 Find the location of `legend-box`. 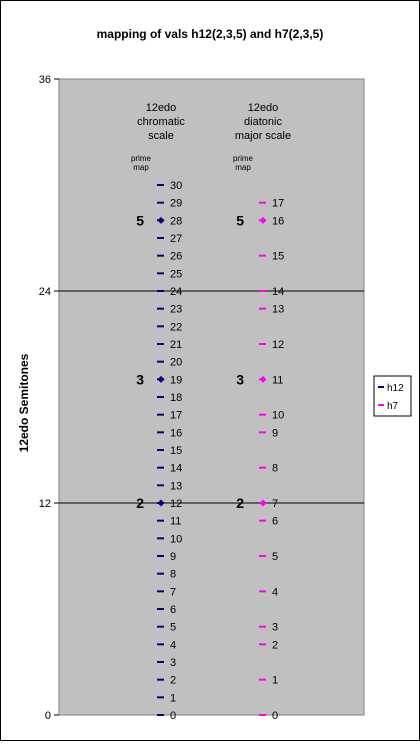

legend-box is located at coordinates (392, 396).